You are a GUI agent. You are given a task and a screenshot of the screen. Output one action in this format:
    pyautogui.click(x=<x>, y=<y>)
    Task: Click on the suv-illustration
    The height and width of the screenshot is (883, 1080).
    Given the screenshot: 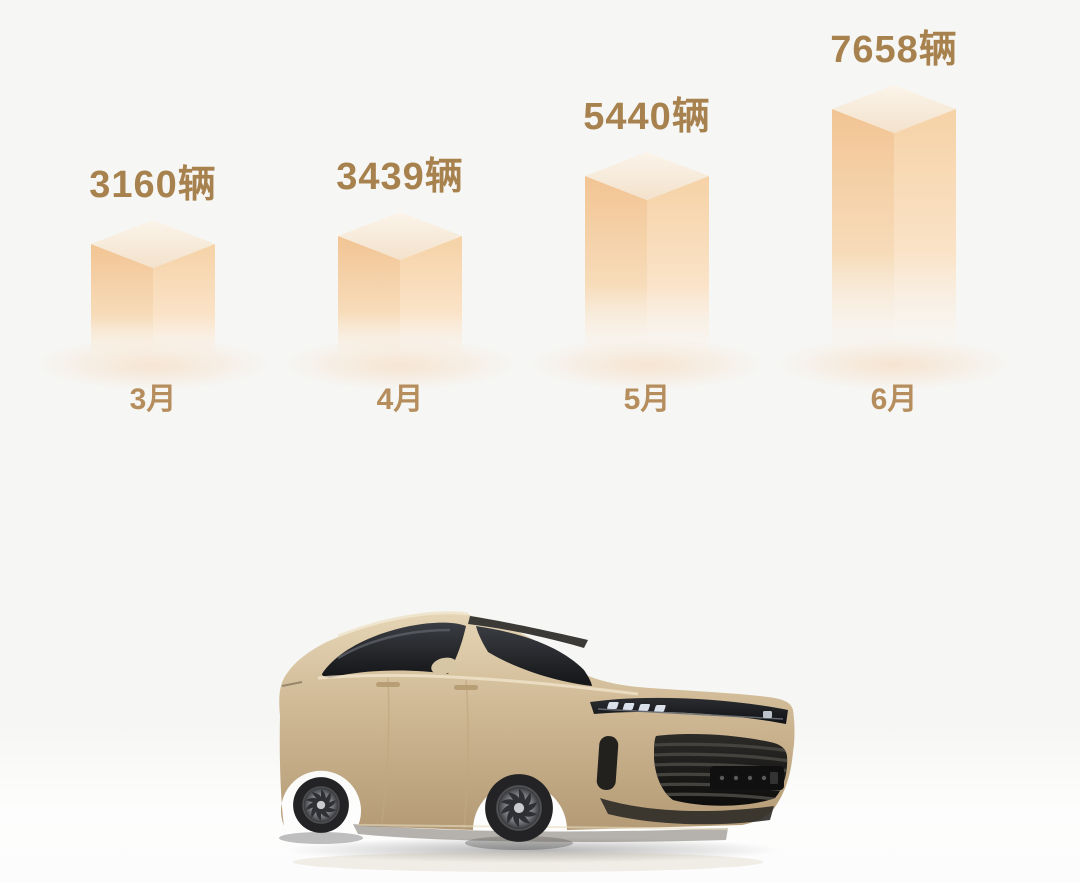 What is the action you would take?
    pyautogui.click(x=537, y=741)
    